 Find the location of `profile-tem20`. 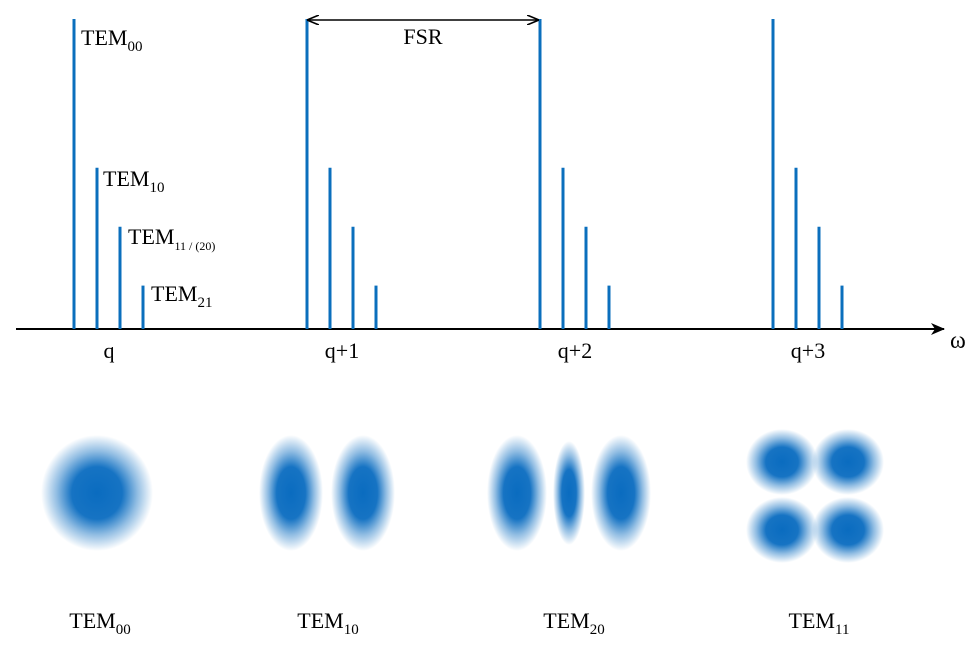

profile-tem20 is located at coordinates (569, 493).